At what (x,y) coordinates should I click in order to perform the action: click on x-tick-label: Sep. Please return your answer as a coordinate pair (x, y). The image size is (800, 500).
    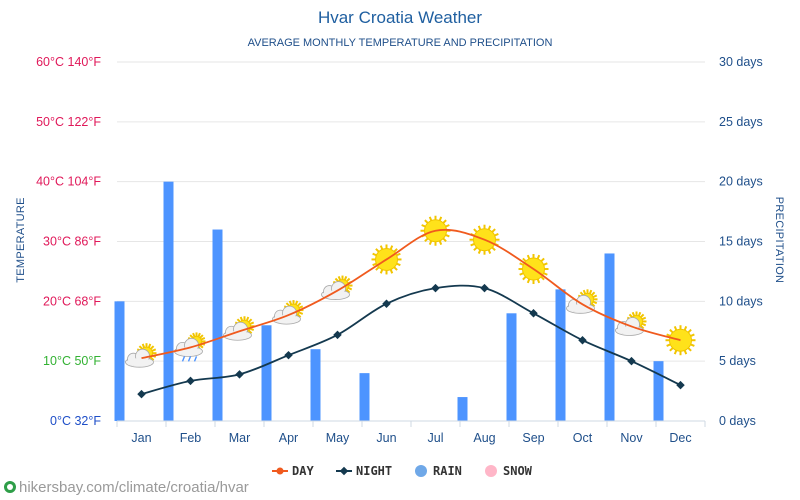
    Looking at the image, I should click on (533, 438).